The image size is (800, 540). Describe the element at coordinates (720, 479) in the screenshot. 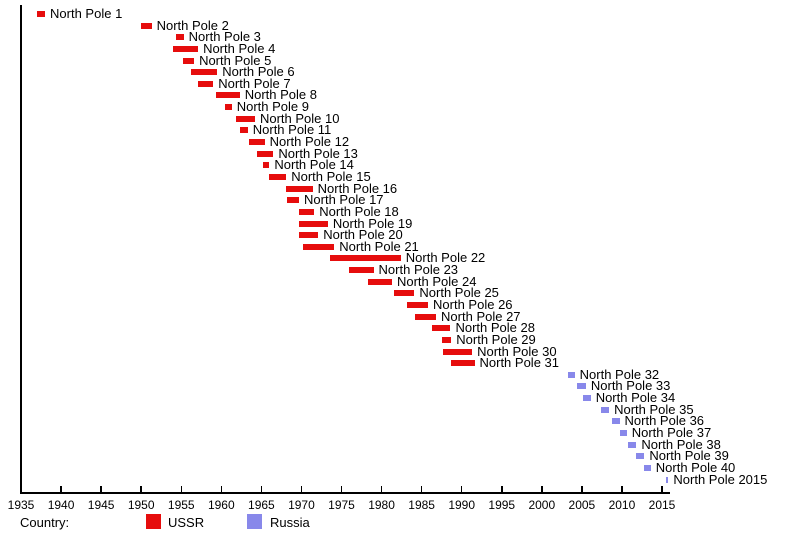

I see `station-label: North Pole 2015` at that location.